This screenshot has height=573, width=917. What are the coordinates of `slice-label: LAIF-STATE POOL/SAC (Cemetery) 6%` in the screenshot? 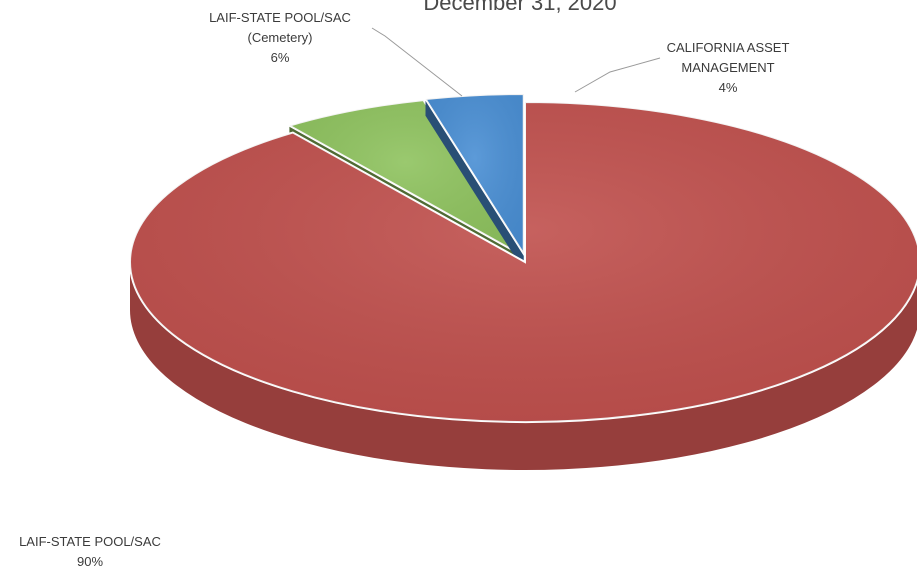 It's located at (280, 37).